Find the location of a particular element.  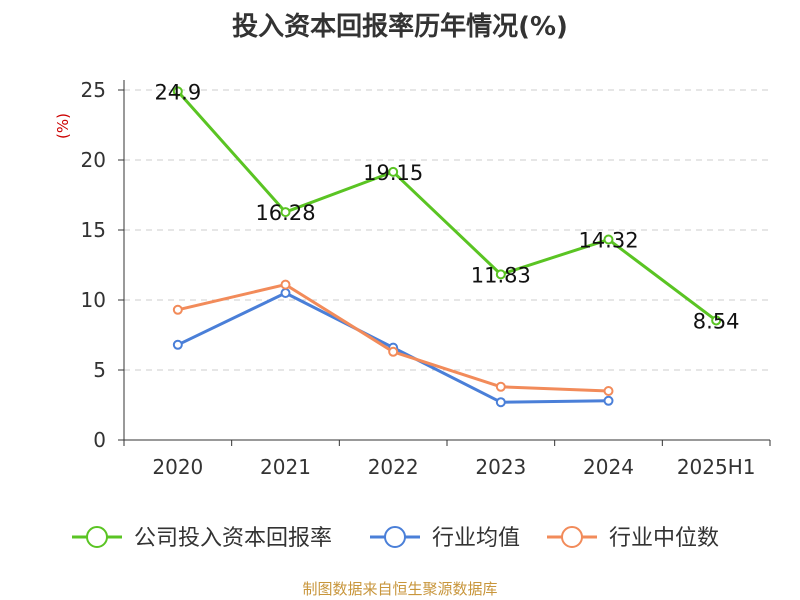

data-label: 14.32 is located at coordinates (608, 241).